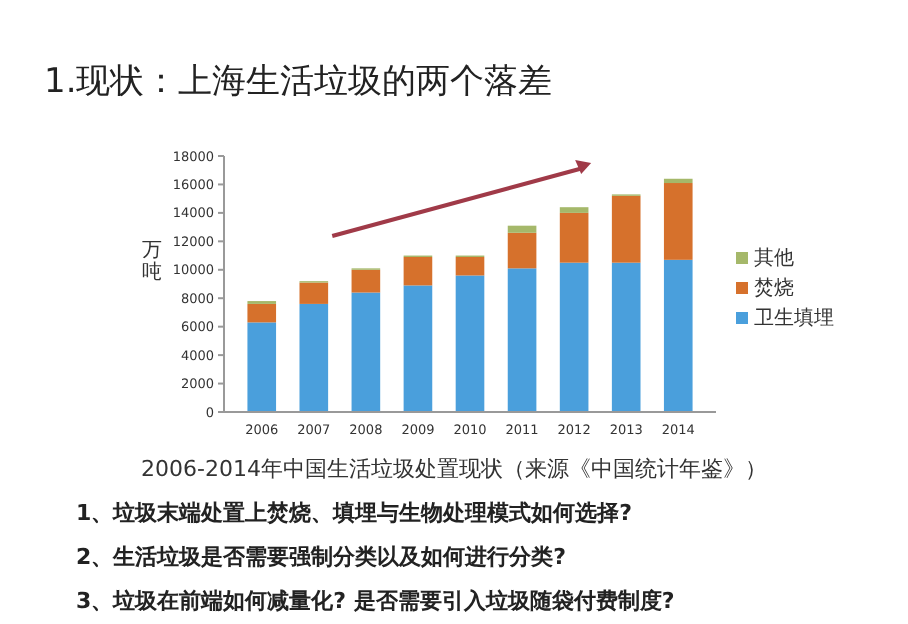 The width and height of the screenshot is (908, 624). What do you see at coordinates (774, 288) in the screenshot?
I see `legend-label: 焚烧` at bounding box center [774, 288].